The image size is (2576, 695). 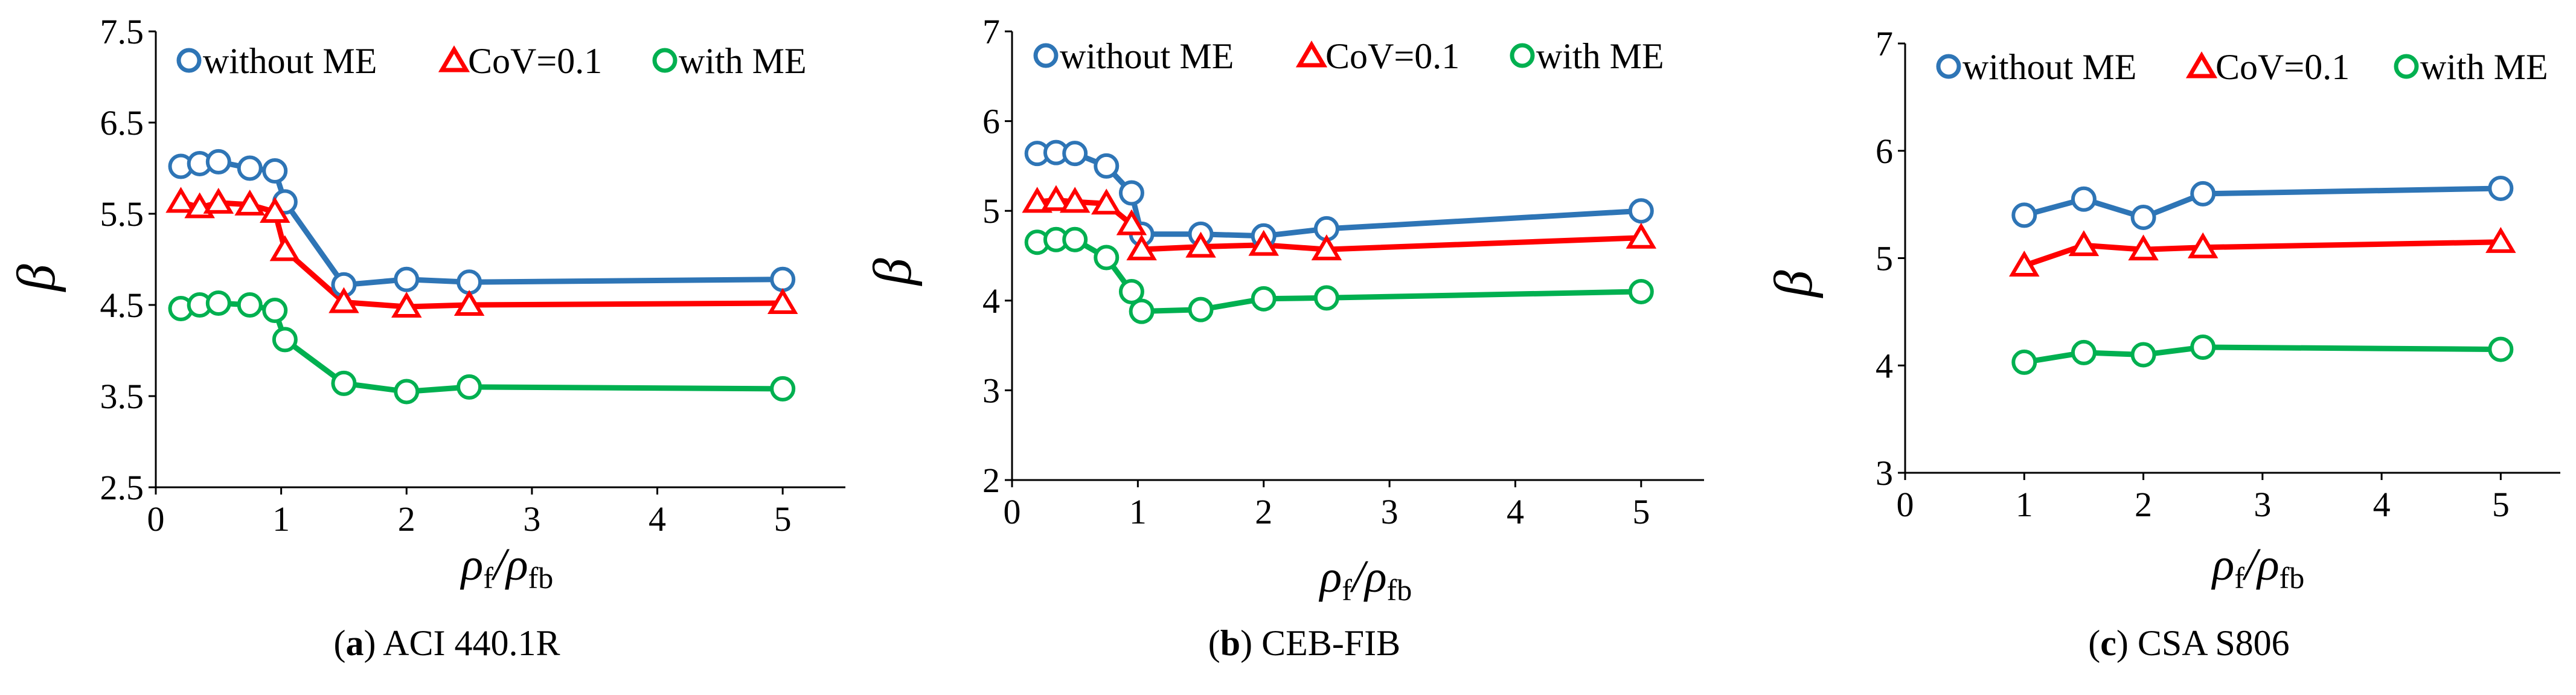 I want to click on panel-b-caption: (b) CEB-FIB, so click(x=1304, y=643).